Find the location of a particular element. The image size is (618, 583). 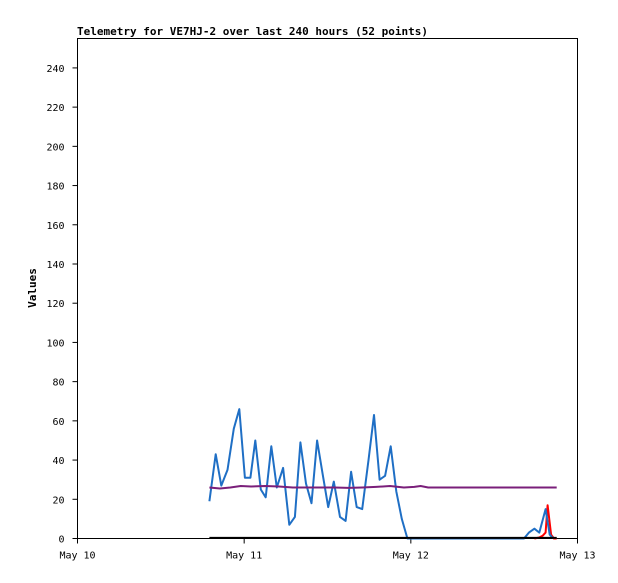

x-tick-label: May 11 is located at coordinates (244, 556).